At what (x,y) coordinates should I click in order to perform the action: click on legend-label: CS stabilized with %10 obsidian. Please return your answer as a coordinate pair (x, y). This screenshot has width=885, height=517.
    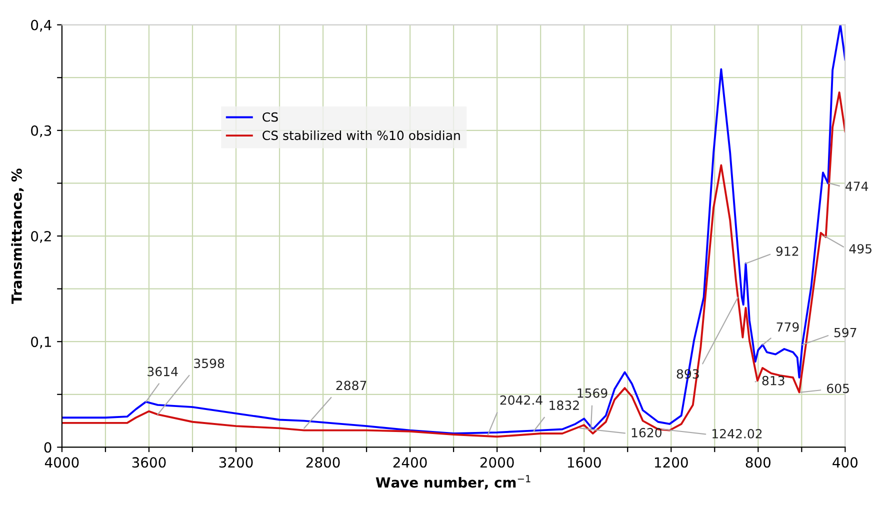
    Looking at the image, I should click on (361, 135).